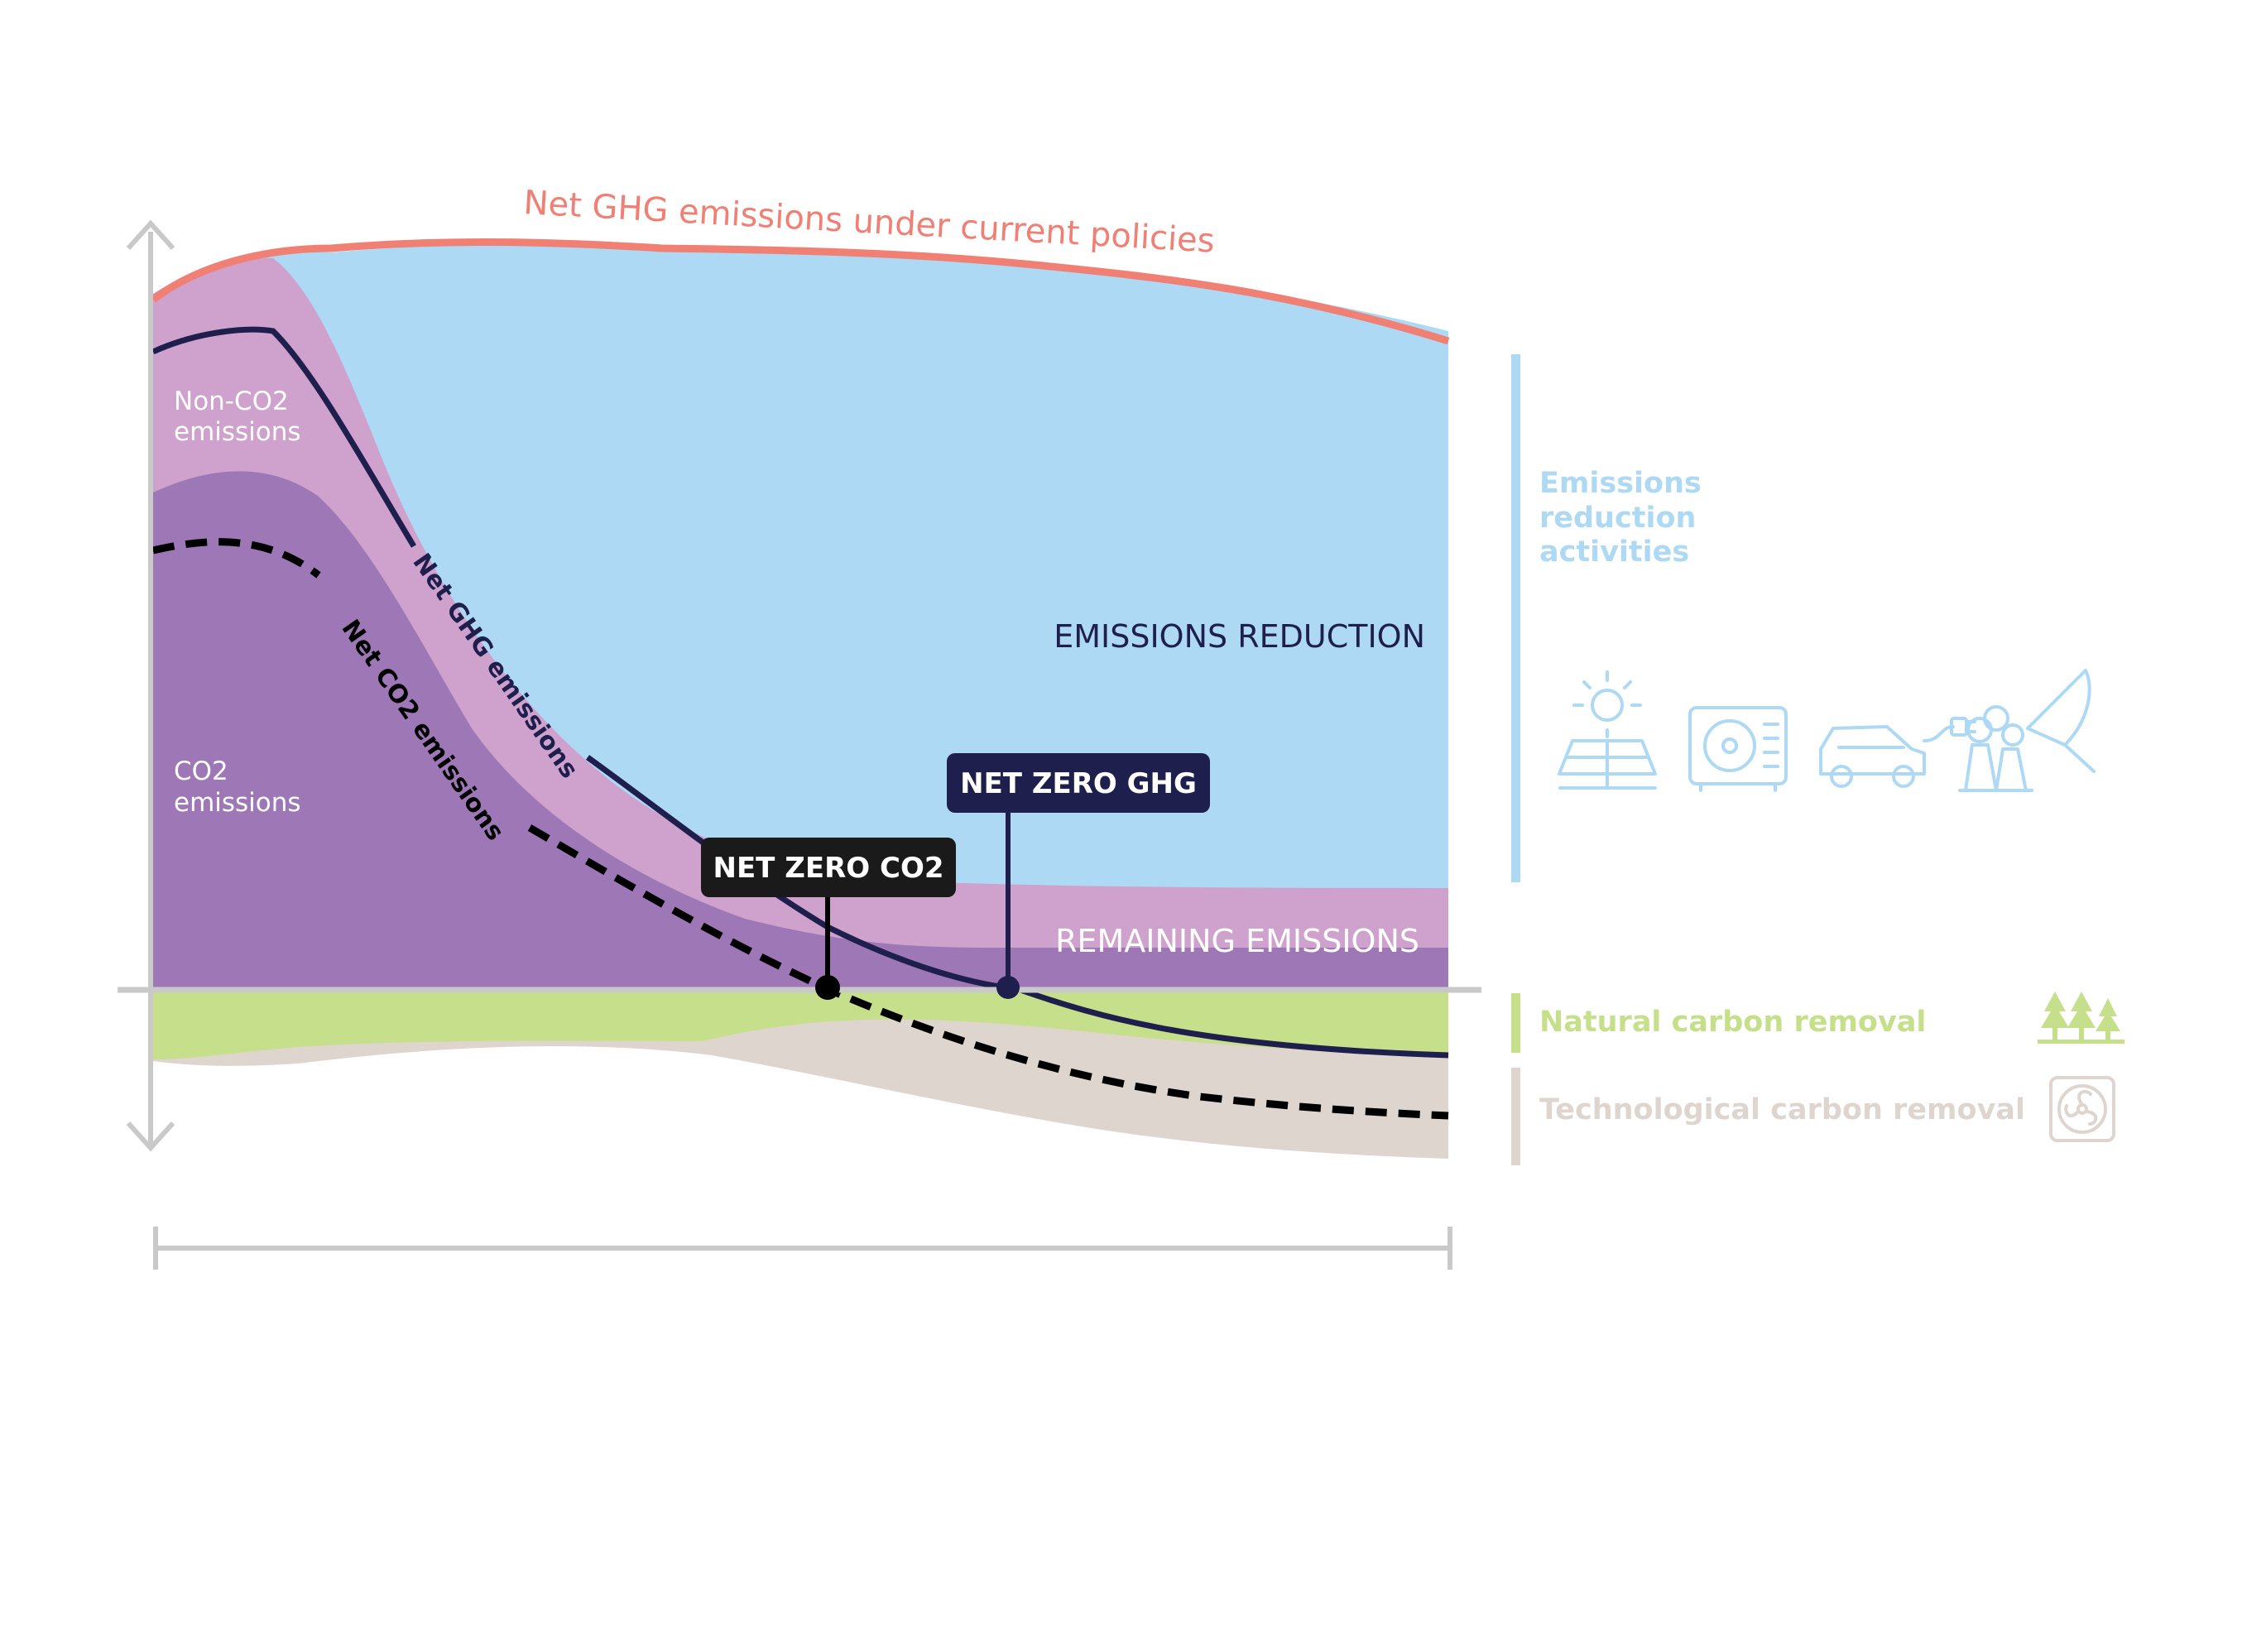 Image resolution: width=2242 pixels, height=1652 pixels. Describe the element at coordinates (1515, 1116) in the screenshot. I see `legend-tech-bar` at that location.